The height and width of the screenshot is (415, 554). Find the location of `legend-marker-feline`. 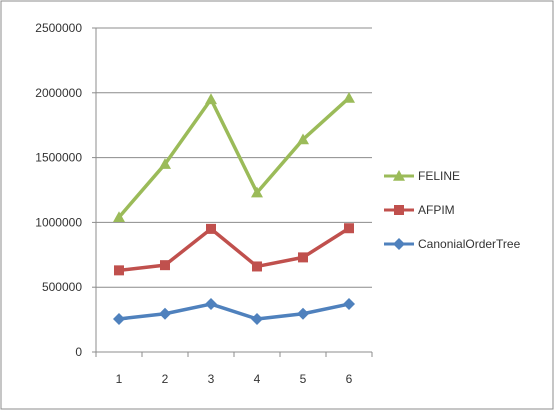

legend-marker-feline is located at coordinates (399, 175).